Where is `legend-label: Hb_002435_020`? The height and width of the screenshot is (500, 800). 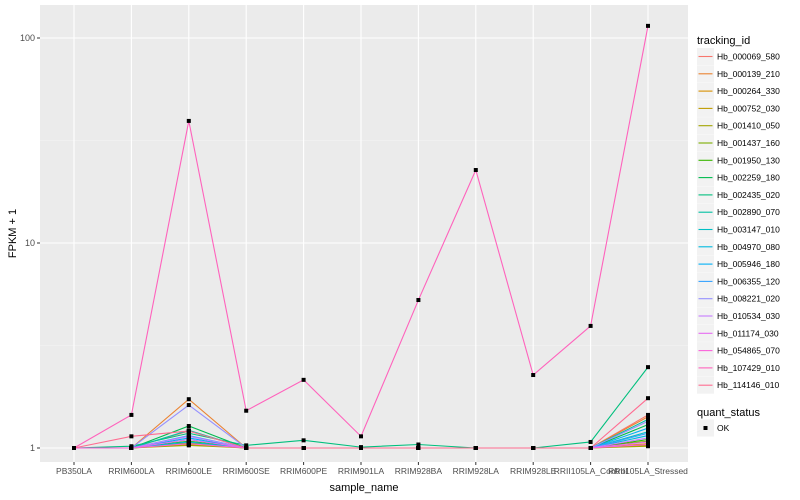 legend-label: Hb_002435_020 is located at coordinates (748, 195).